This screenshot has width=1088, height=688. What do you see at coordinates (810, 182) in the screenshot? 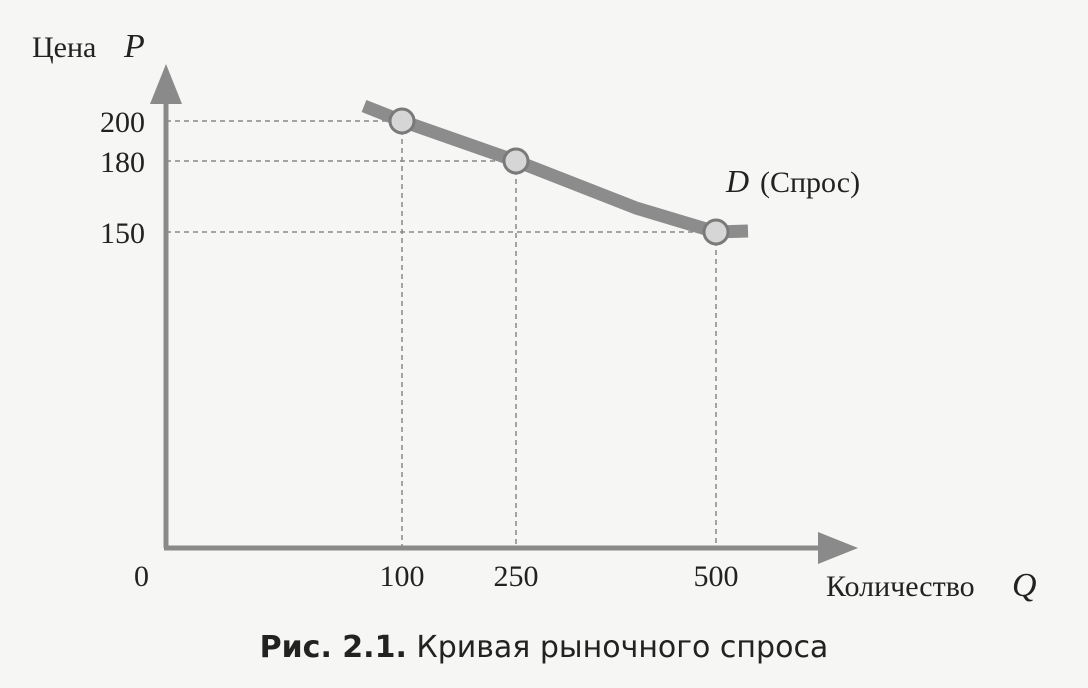
I see `curve-label-text: (Спрос)` at bounding box center [810, 182].